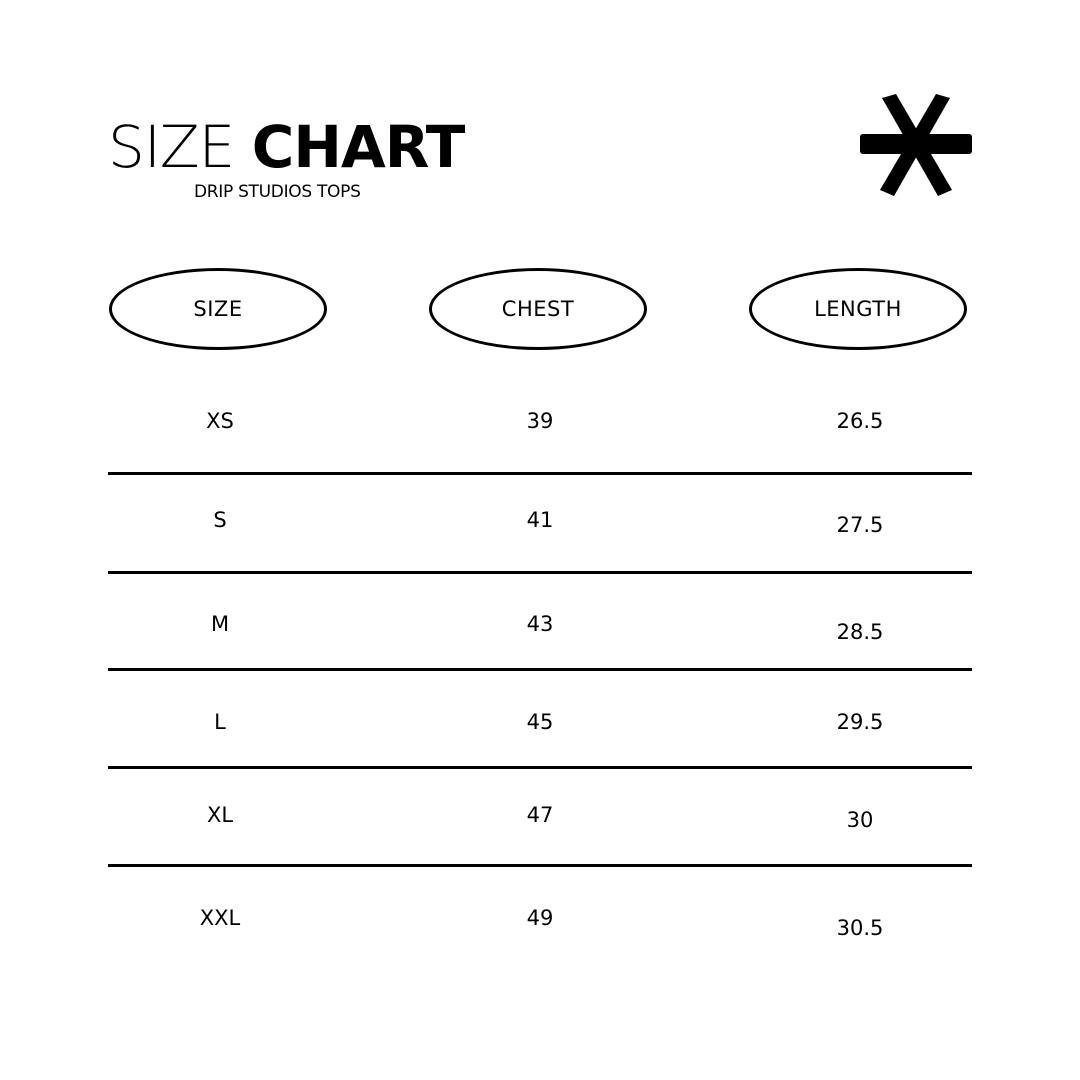  I want to click on cell-size: M, so click(220, 624).